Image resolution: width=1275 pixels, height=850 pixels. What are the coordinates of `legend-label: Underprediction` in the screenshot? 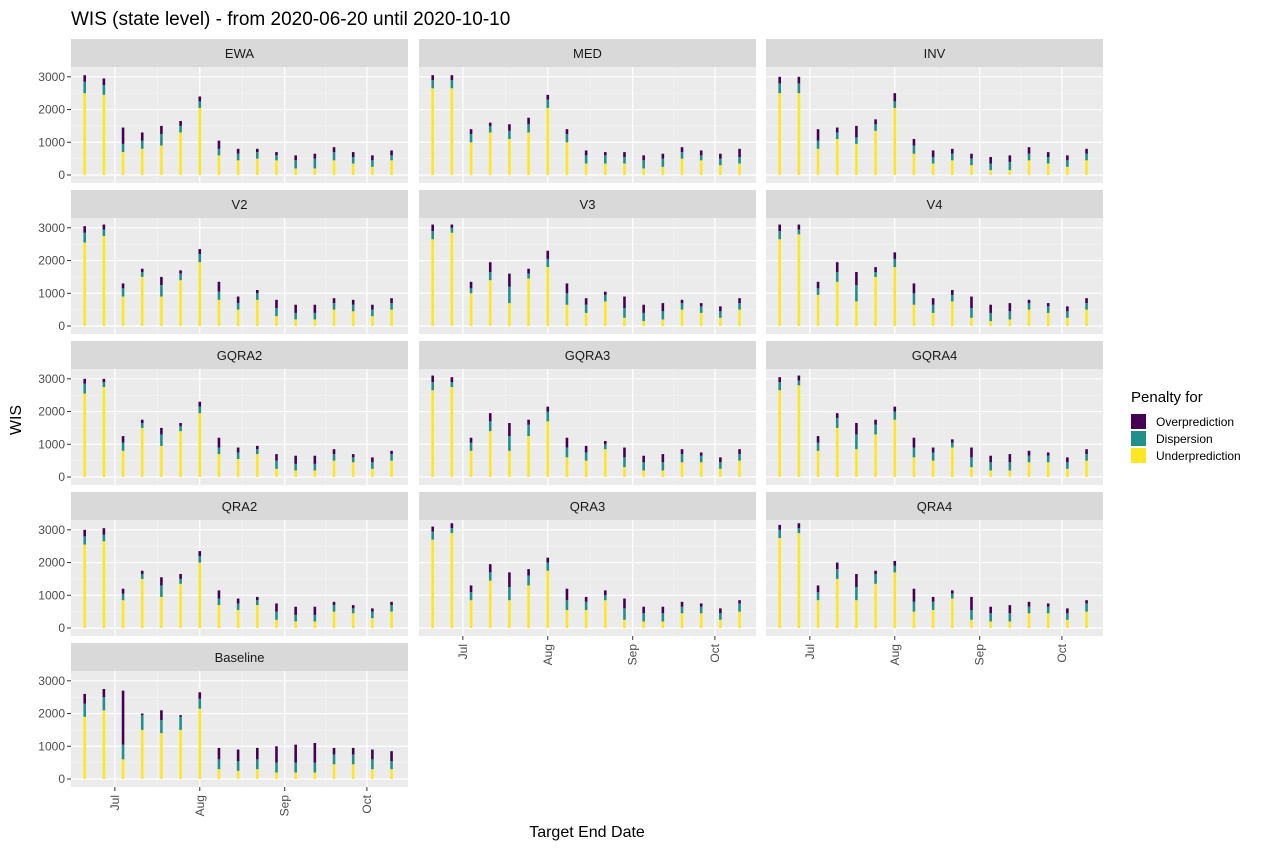 It's located at (1198, 456).